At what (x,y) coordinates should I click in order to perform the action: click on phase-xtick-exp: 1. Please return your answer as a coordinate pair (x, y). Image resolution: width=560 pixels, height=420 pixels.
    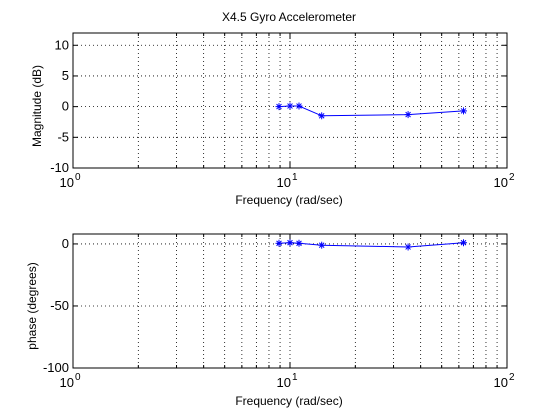
    Looking at the image, I should click on (295, 377).